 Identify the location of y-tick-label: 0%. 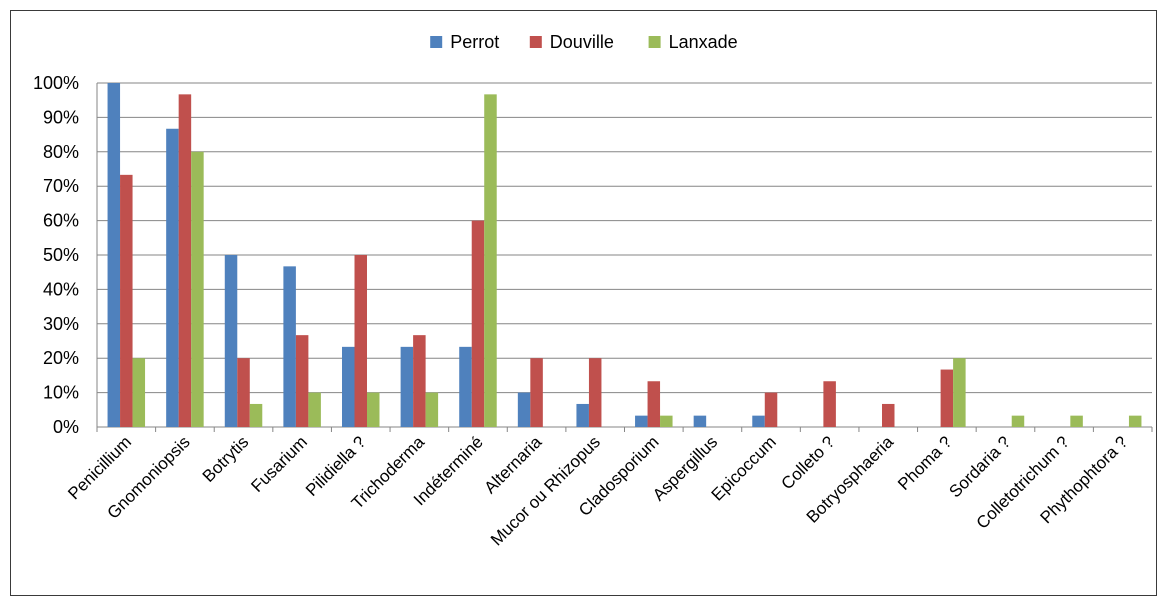
(66, 427).